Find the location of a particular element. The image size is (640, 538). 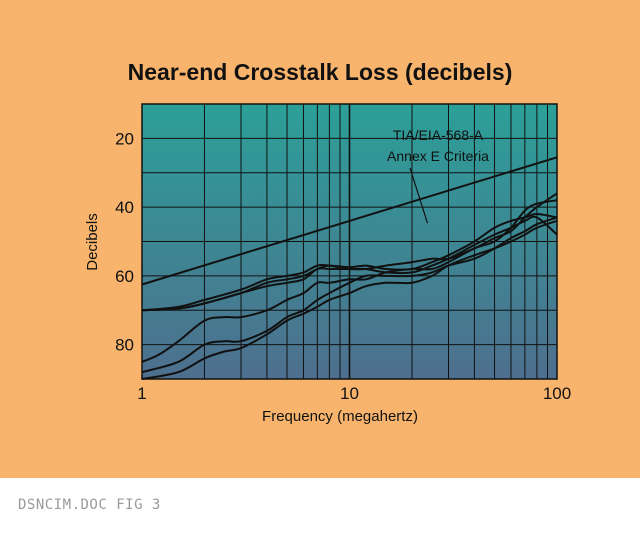

x-tick-label: 100 is located at coordinates (557, 393).